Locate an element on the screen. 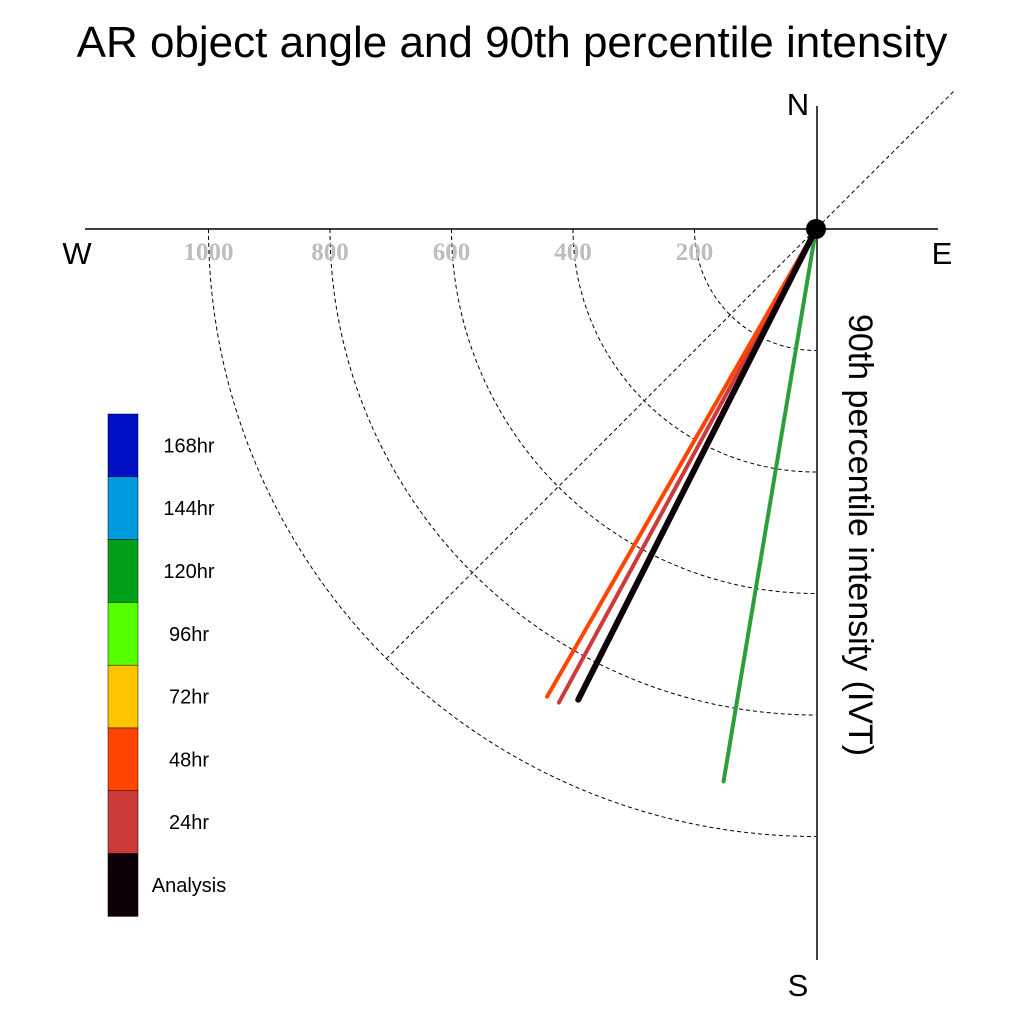 The width and height of the screenshot is (1024, 1024). compass-north: N is located at coordinates (798, 104).